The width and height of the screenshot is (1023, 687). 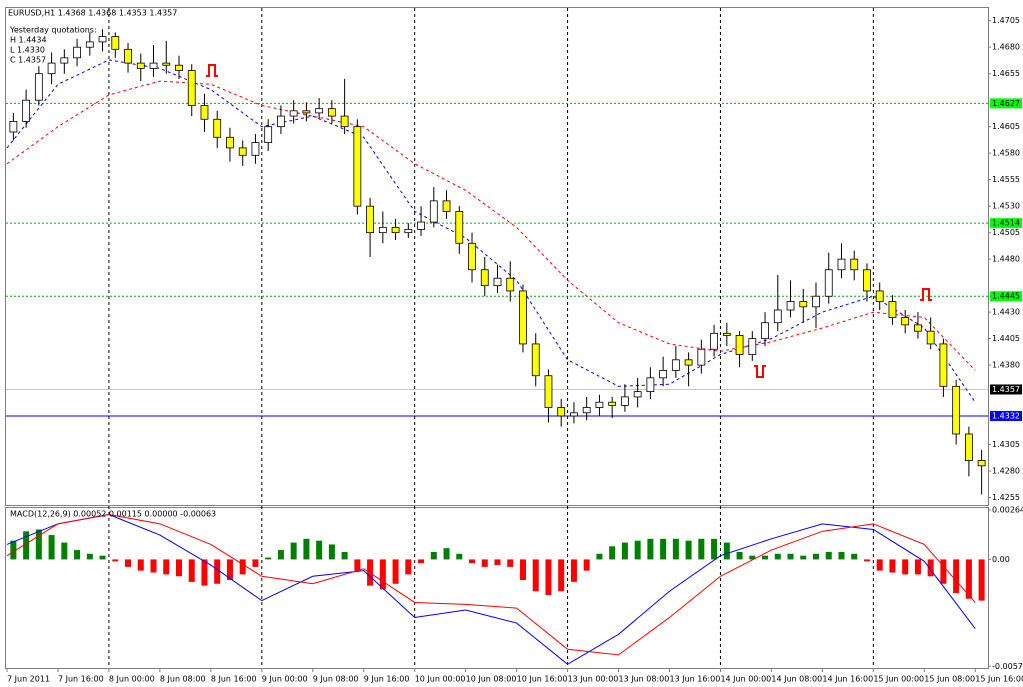 I want to click on x-tick-label: 8 Jun 16:00, so click(x=234, y=679).